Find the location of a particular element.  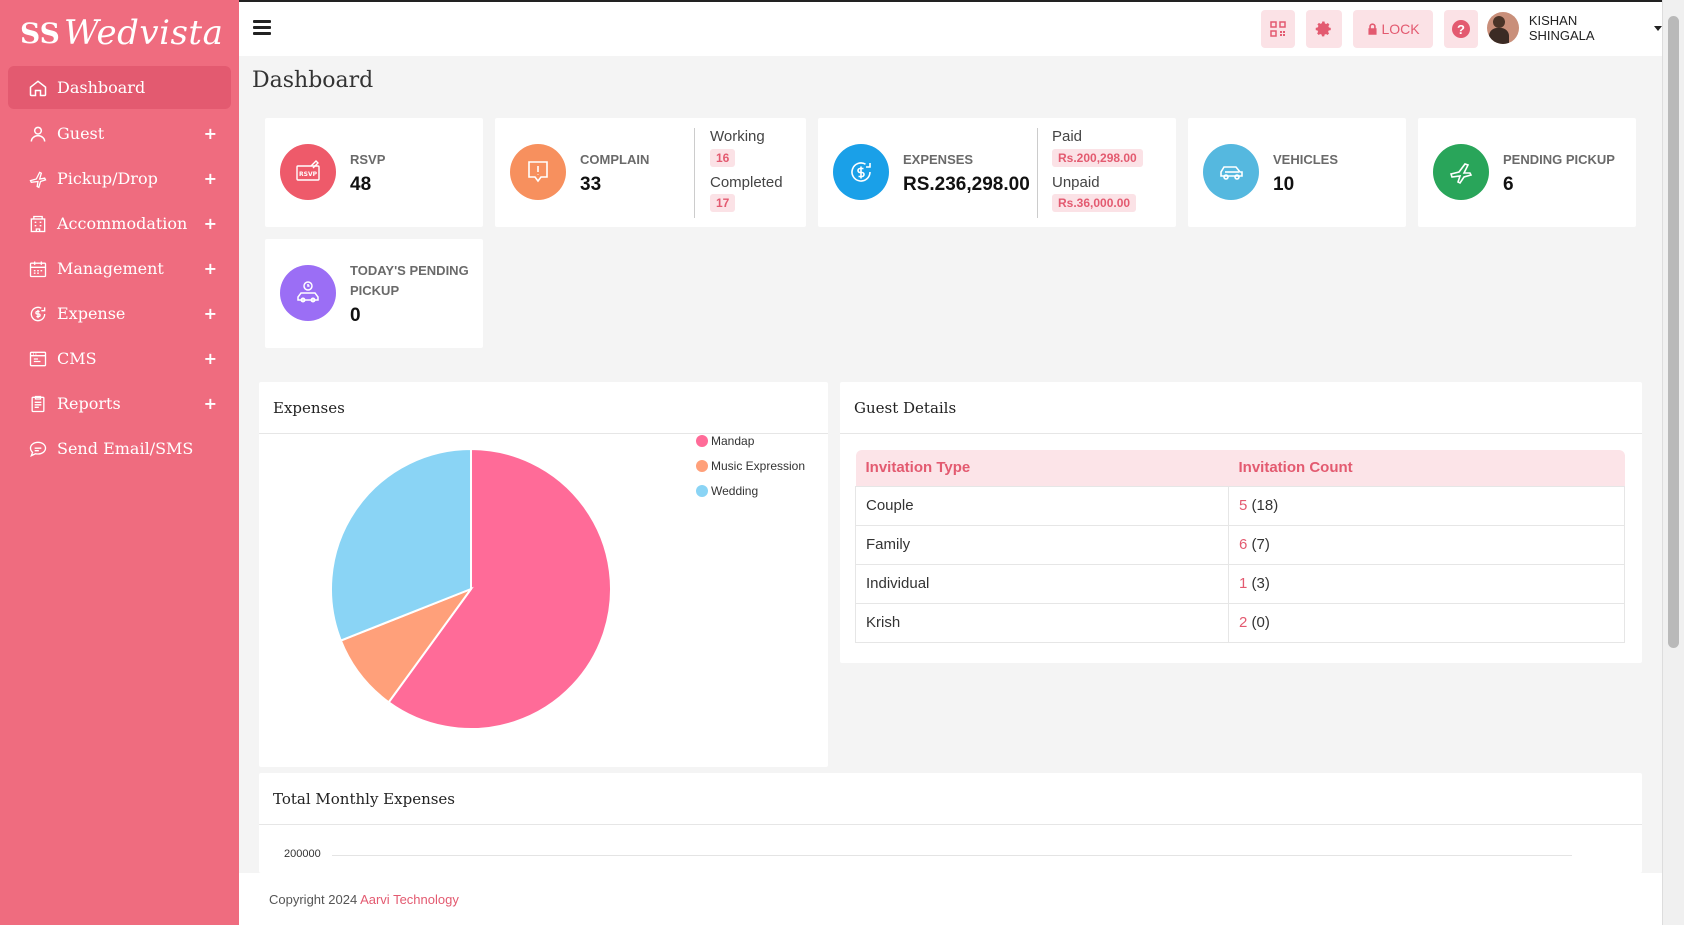

swan-logo-icon: SS is located at coordinates (40, 33).